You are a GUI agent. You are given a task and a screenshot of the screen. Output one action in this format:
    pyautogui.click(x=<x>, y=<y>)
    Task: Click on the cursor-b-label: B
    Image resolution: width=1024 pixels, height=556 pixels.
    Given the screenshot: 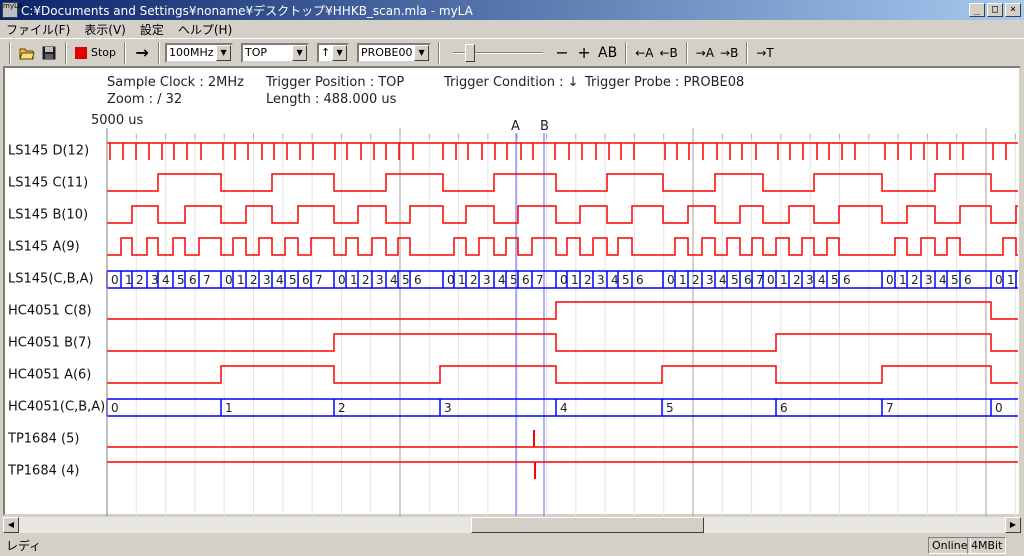 What is the action you would take?
    pyautogui.click(x=544, y=126)
    